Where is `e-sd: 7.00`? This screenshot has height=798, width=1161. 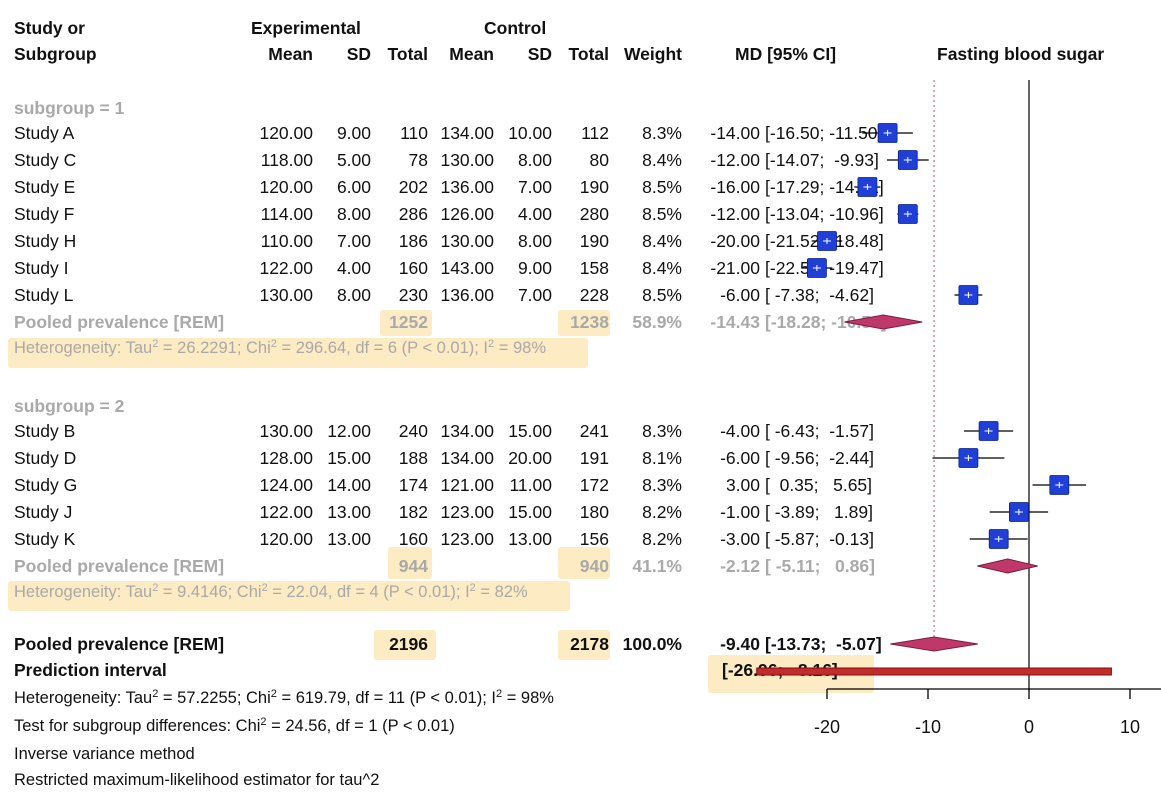 e-sd: 7.00 is located at coordinates (353, 241).